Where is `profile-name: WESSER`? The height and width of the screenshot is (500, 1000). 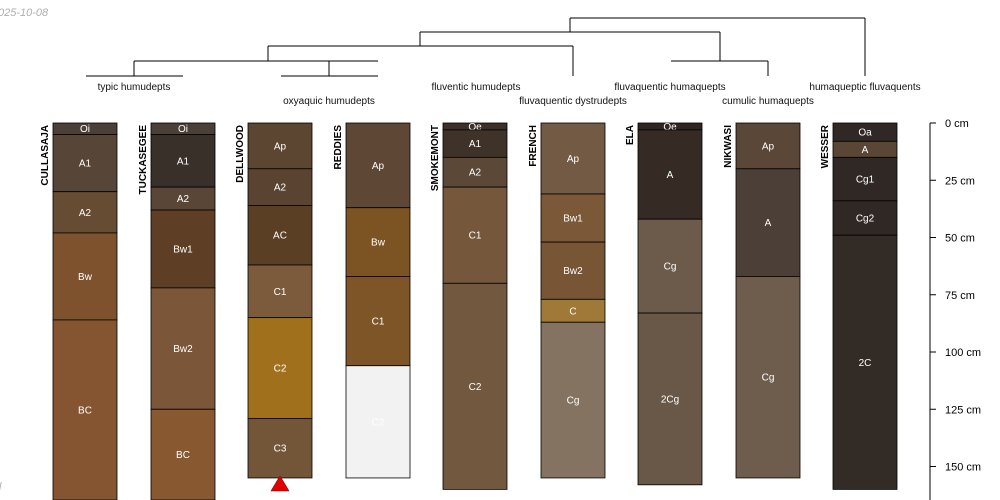
profile-name: WESSER is located at coordinates (825, 146).